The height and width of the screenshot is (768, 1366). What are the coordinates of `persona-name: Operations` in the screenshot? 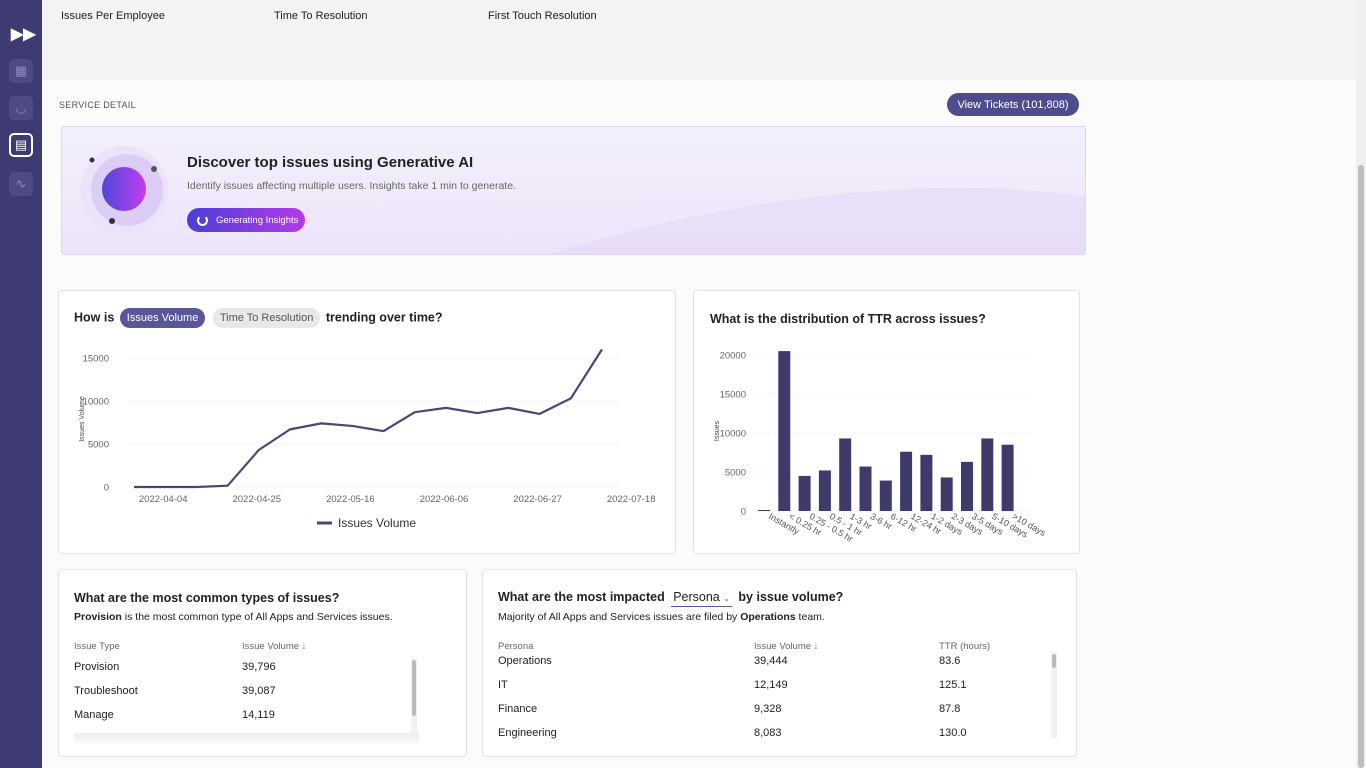 It's located at (525, 661).